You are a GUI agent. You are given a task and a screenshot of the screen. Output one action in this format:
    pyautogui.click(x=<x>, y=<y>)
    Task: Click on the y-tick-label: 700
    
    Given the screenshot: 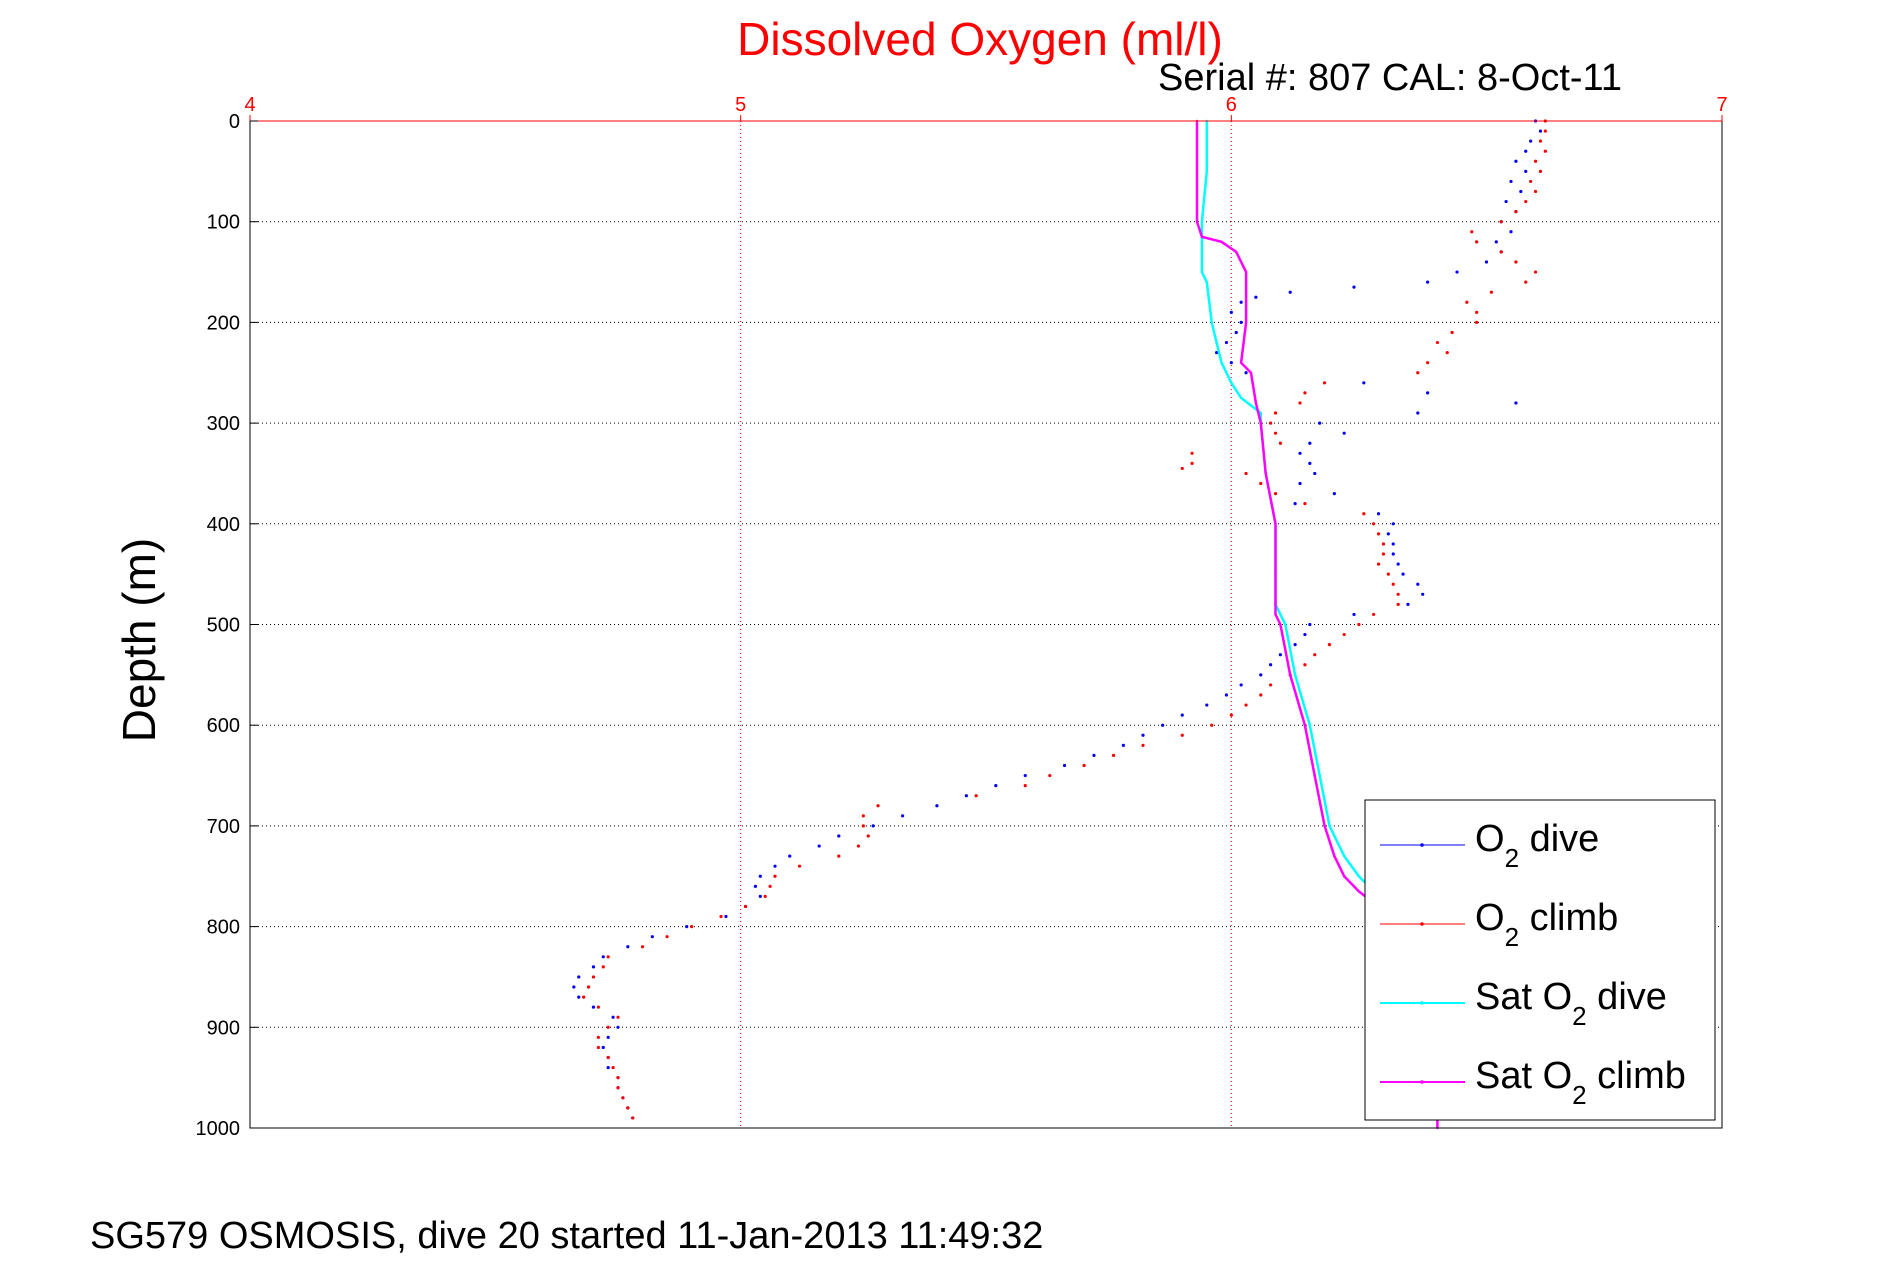 What is the action you would take?
    pyautogui.click(x=223, y=827)
    